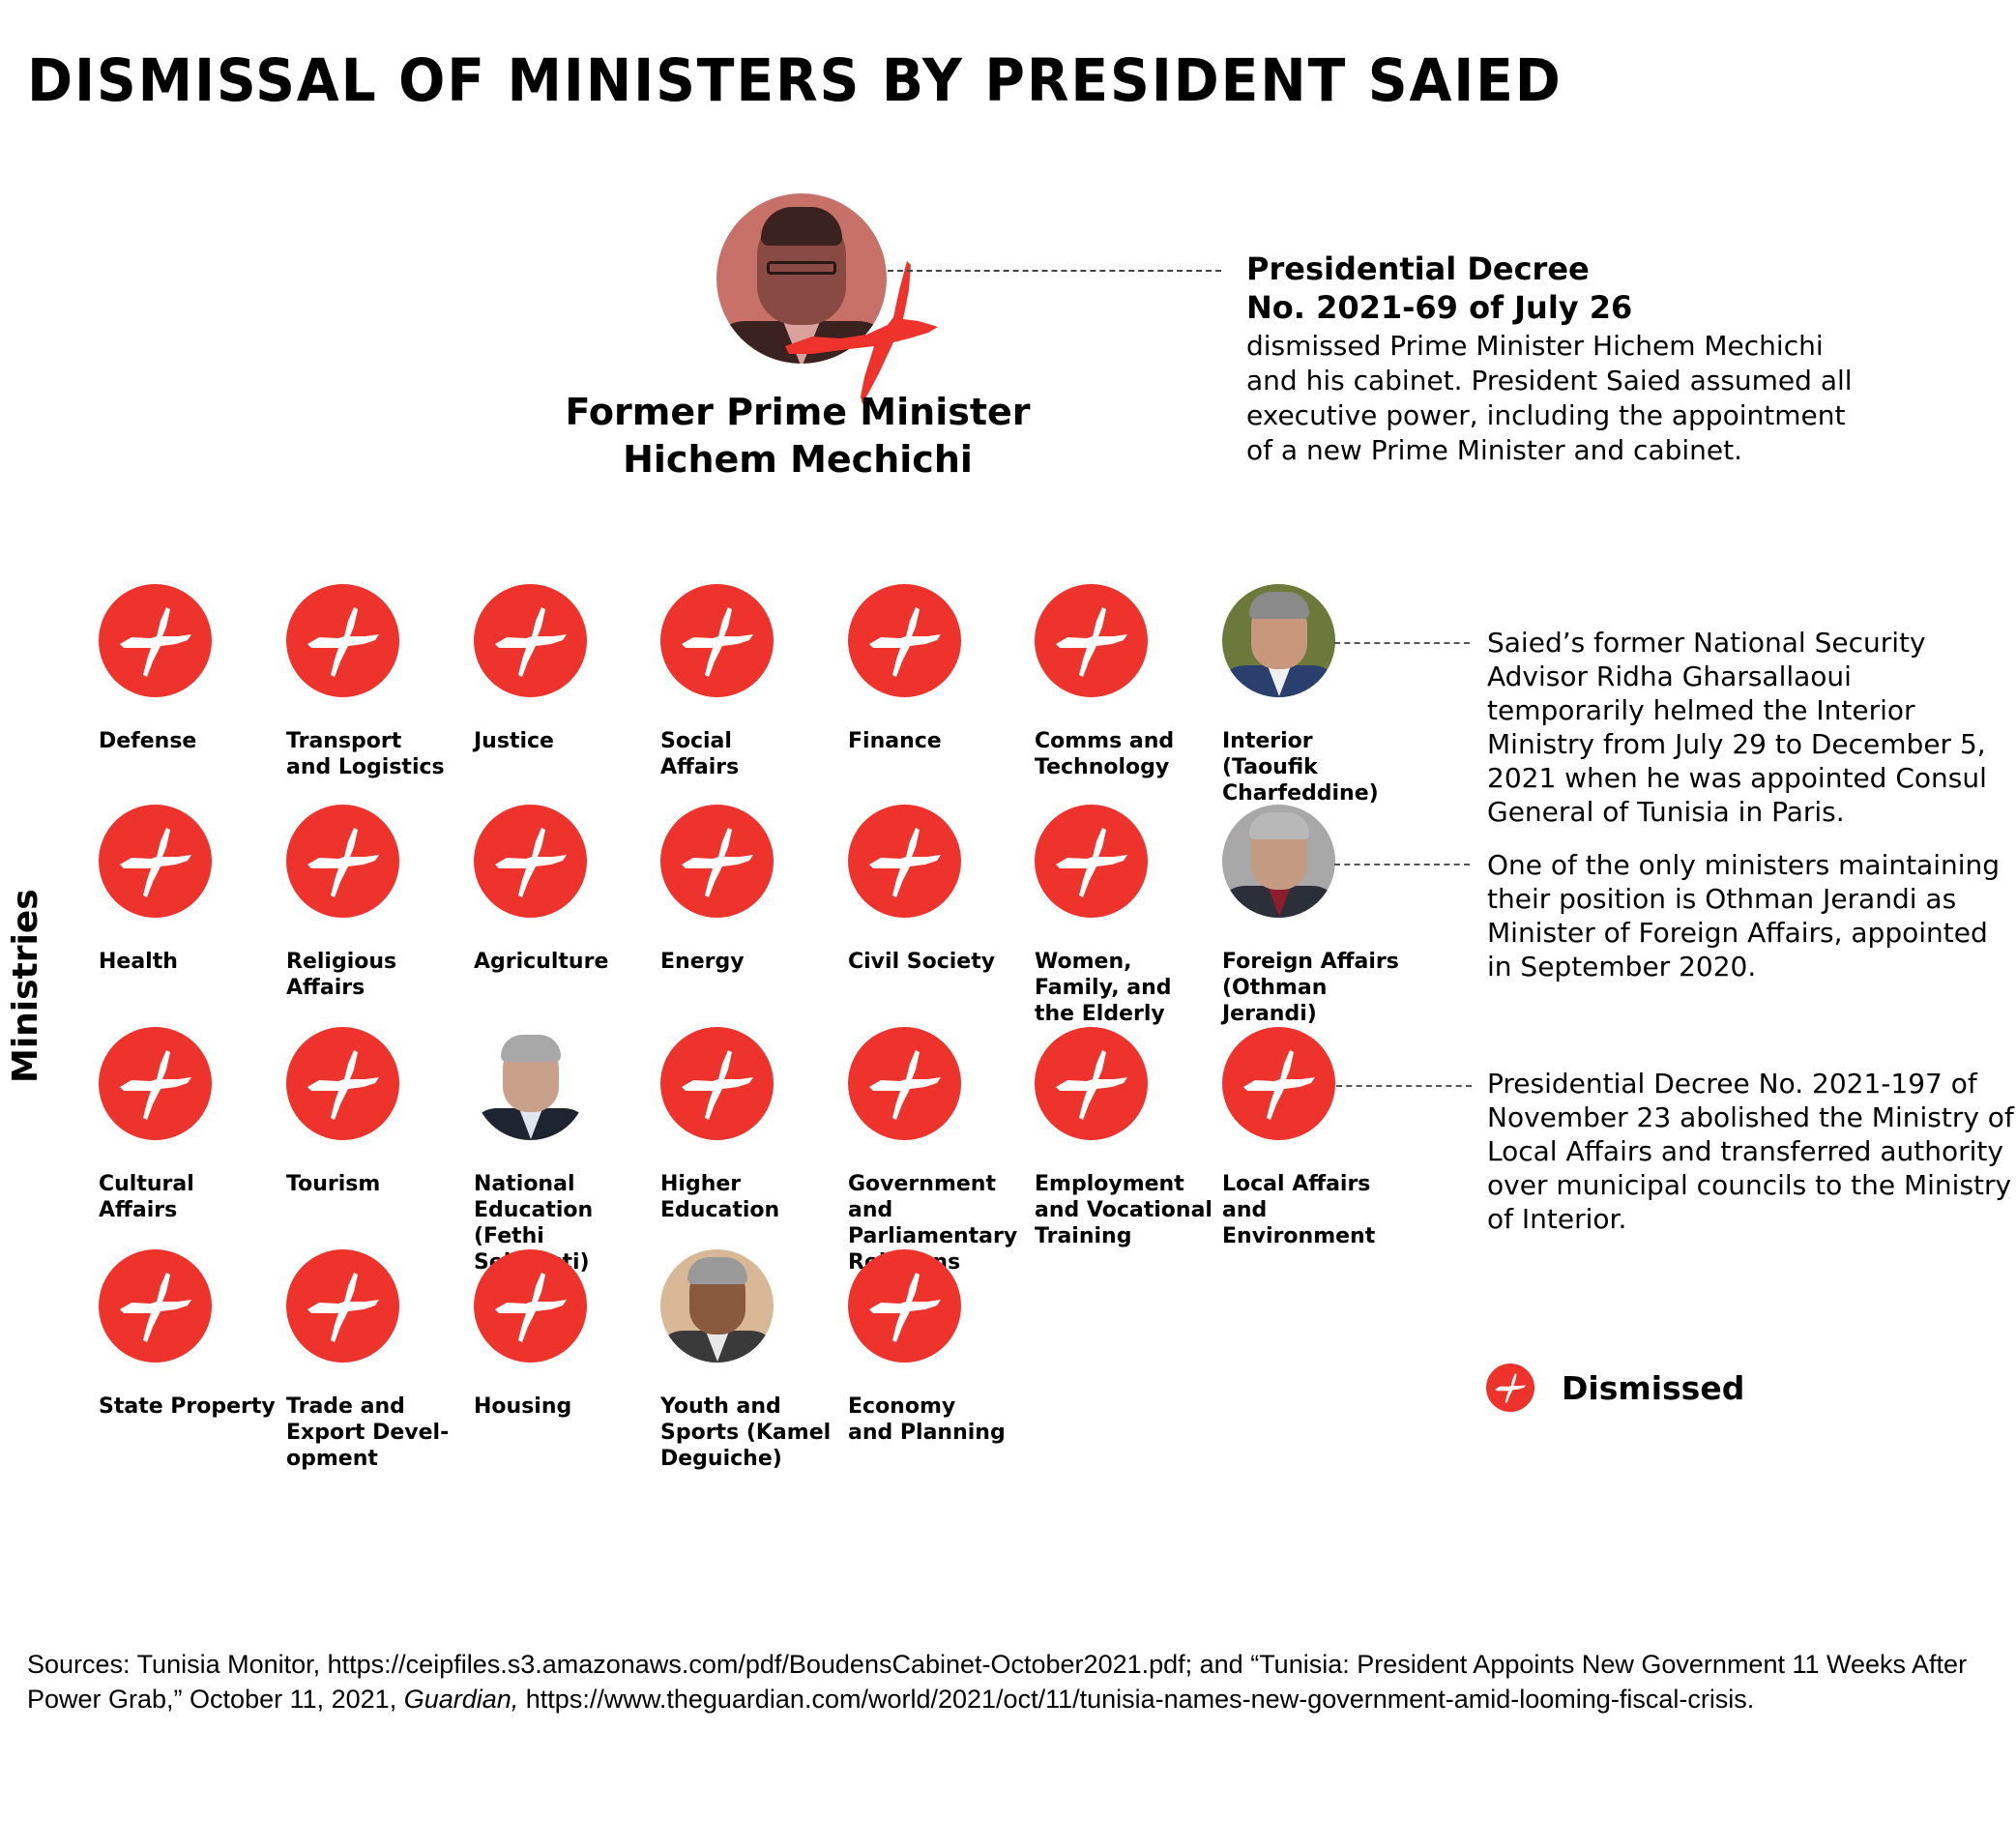 Image resolution: width=2016 pixels, height=1848 pixels. Describe the element at coordinates (720, 1197) in the screenshot. I see `ministry-label: Higher Education` at that location.